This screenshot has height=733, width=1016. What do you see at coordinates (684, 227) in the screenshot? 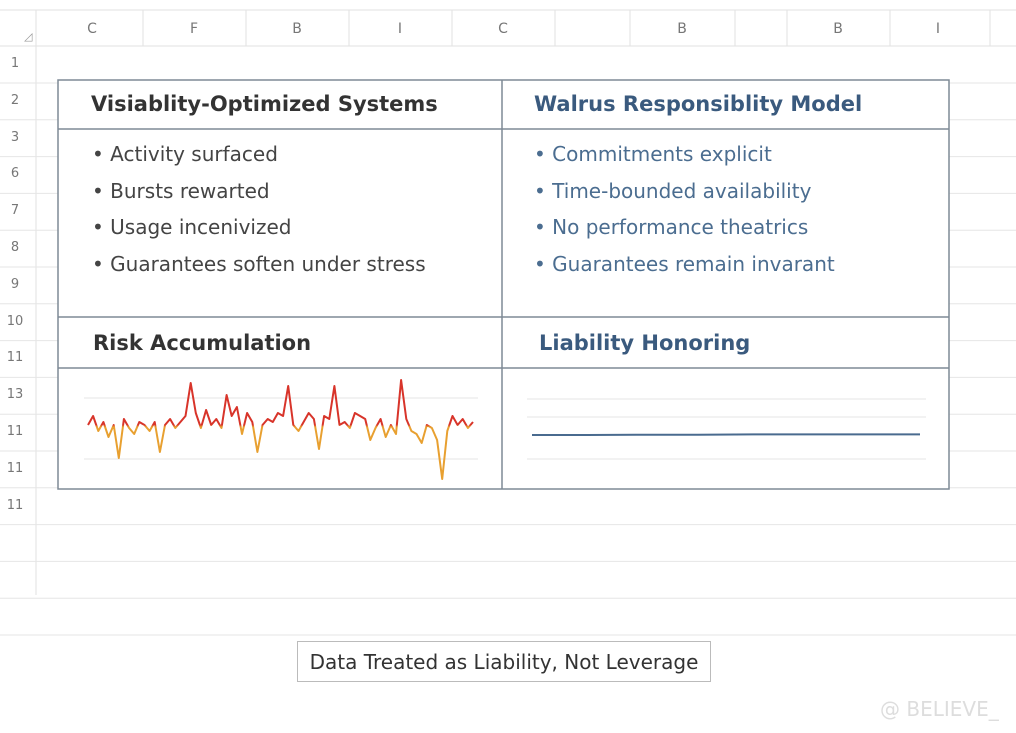
I see `bullet-item: No performance theatrics` at bounding box center [684, 227].